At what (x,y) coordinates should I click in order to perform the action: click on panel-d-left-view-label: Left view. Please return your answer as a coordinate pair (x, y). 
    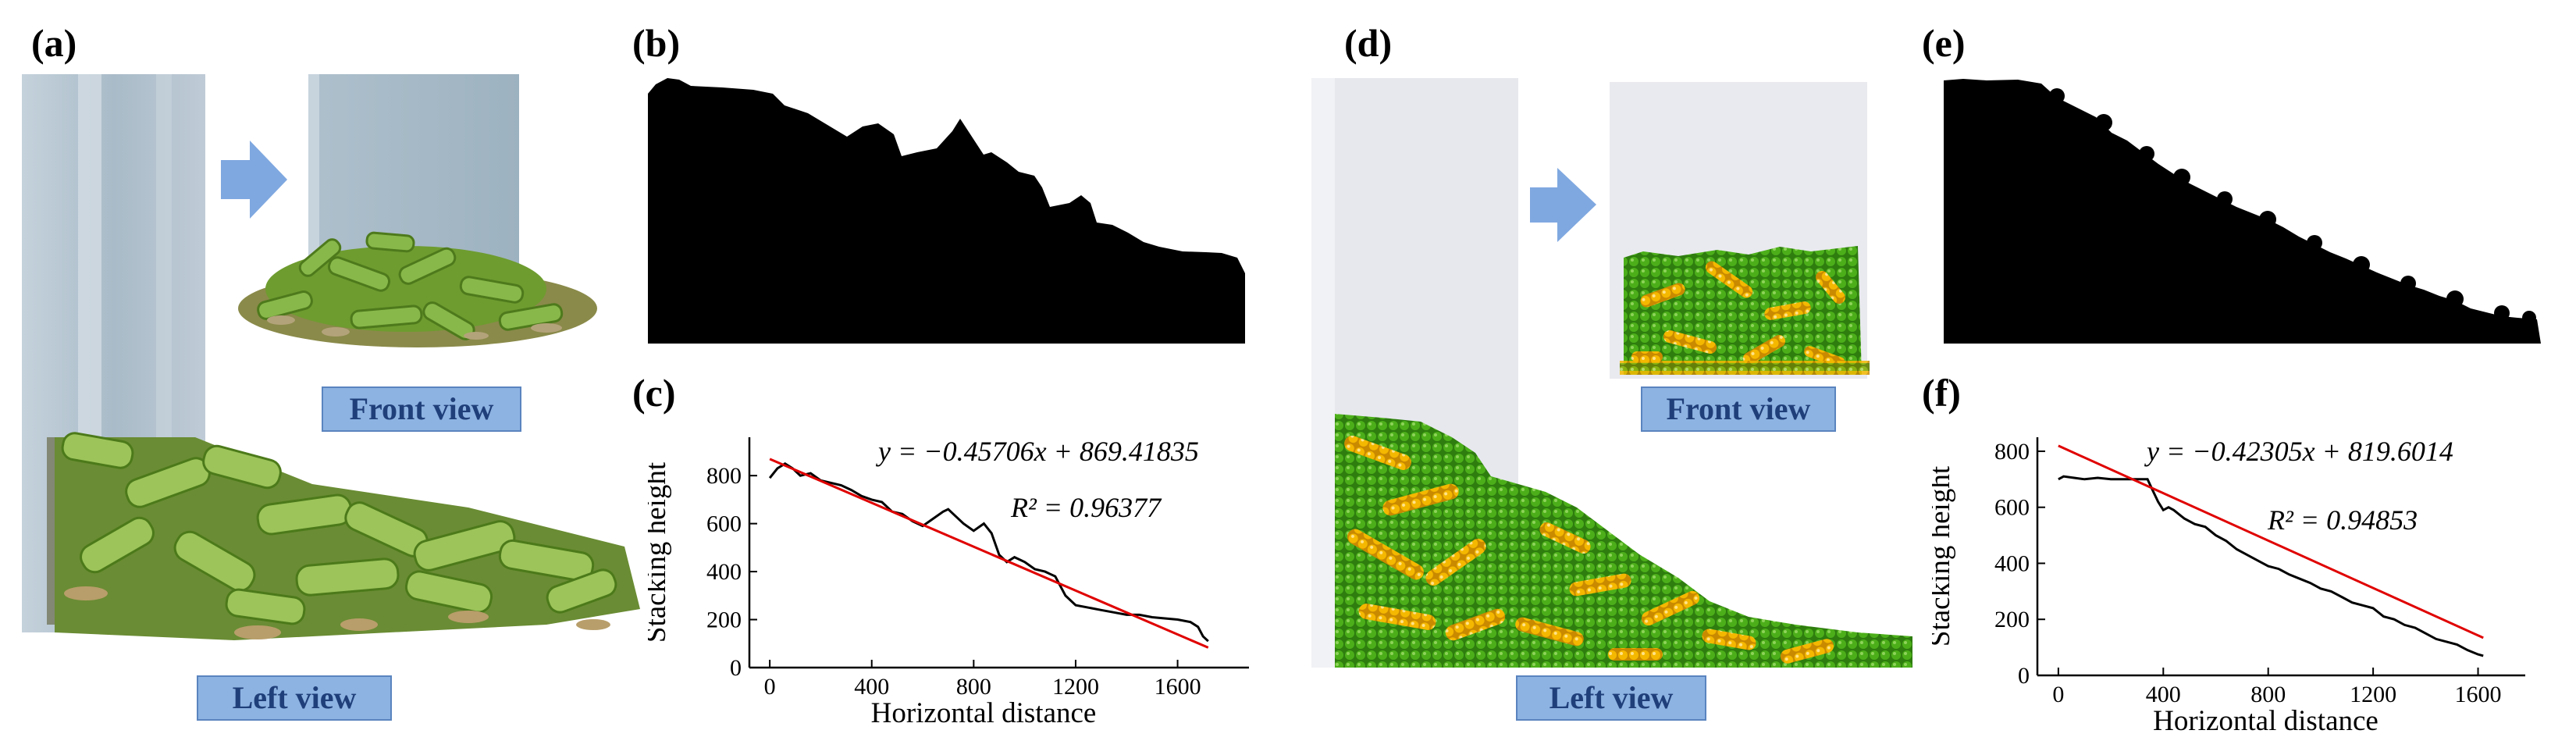
    Looking at the image, I should click on (1611, 698).